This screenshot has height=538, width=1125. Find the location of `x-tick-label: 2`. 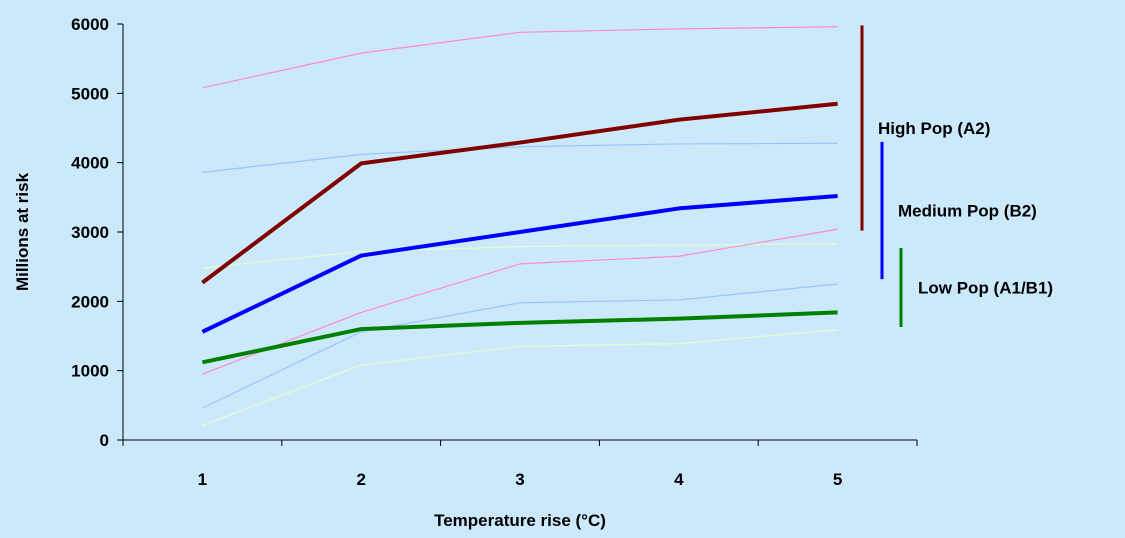

x-tick-label: 2 is located at coordinates (360, 479).